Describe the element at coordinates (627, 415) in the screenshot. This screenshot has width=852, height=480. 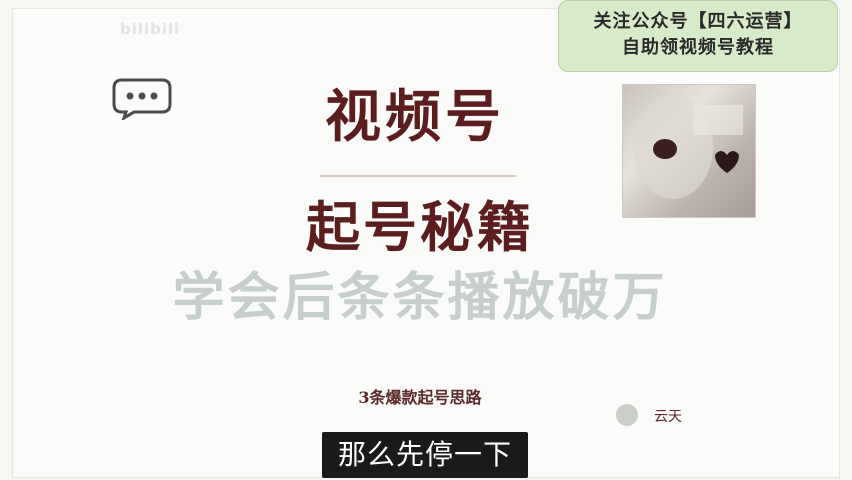
I see `author-avatar-icon` at that location.